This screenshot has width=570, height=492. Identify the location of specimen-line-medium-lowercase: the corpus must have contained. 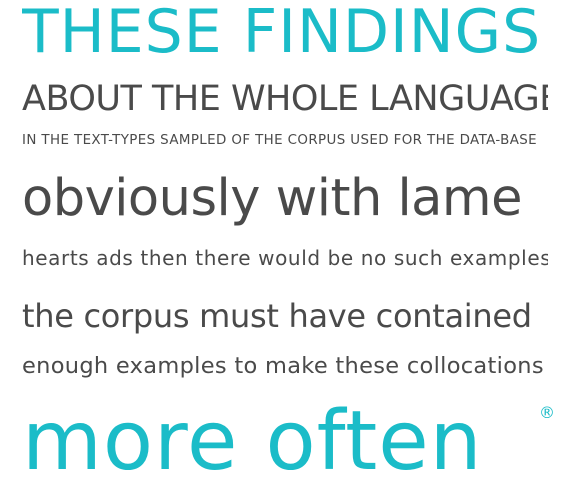
(277, 316).